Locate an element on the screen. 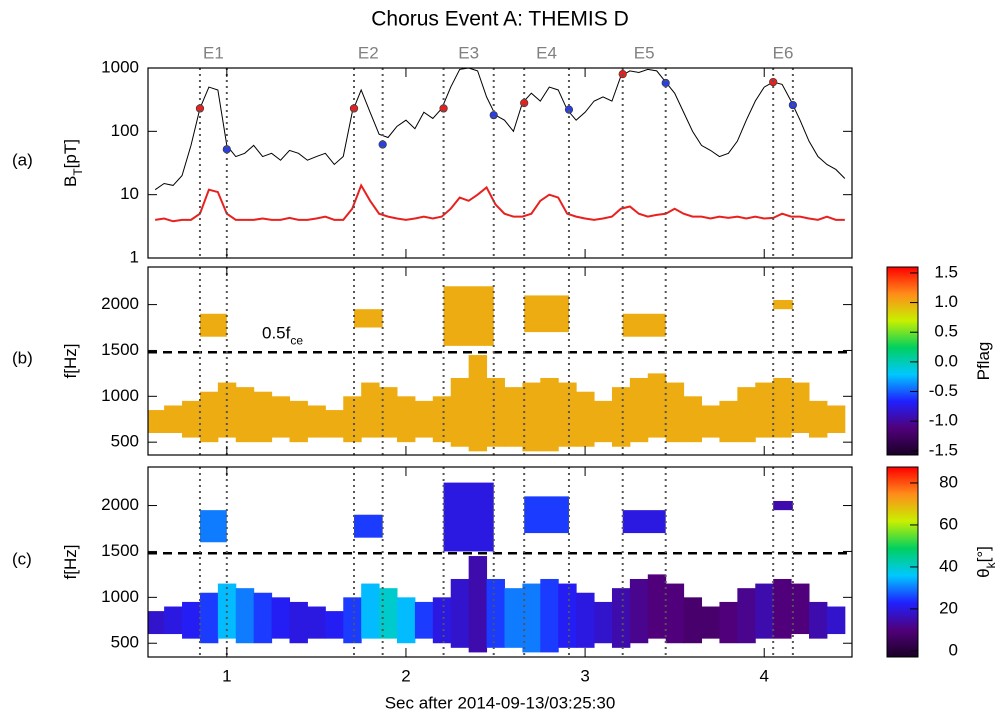 This screenshot has height=721, width=1002. label-main: f[Hz] is located at coordinates (70, 562).